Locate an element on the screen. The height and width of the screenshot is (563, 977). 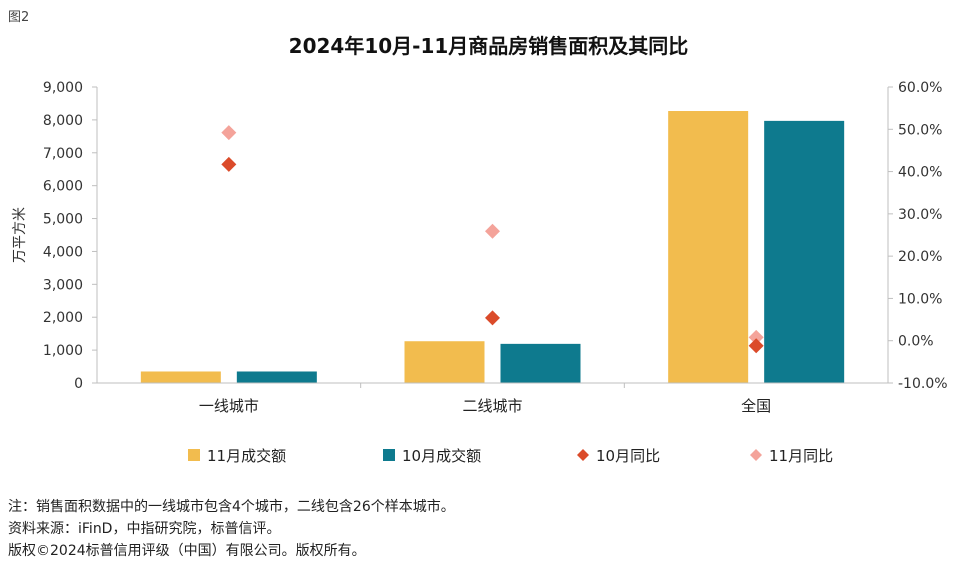
chart-title: 2024年10月-11月商品房销售面积及其同比 is located at coordinates (488, 46).